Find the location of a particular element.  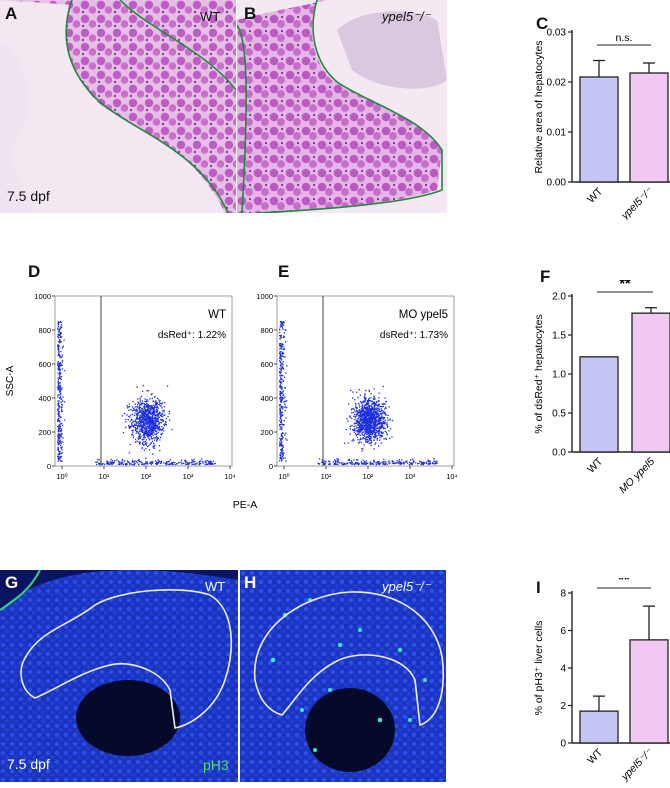

plot-dsred-percentage: dsRed⁺: 1.73% is located at coordinates (414, 335).